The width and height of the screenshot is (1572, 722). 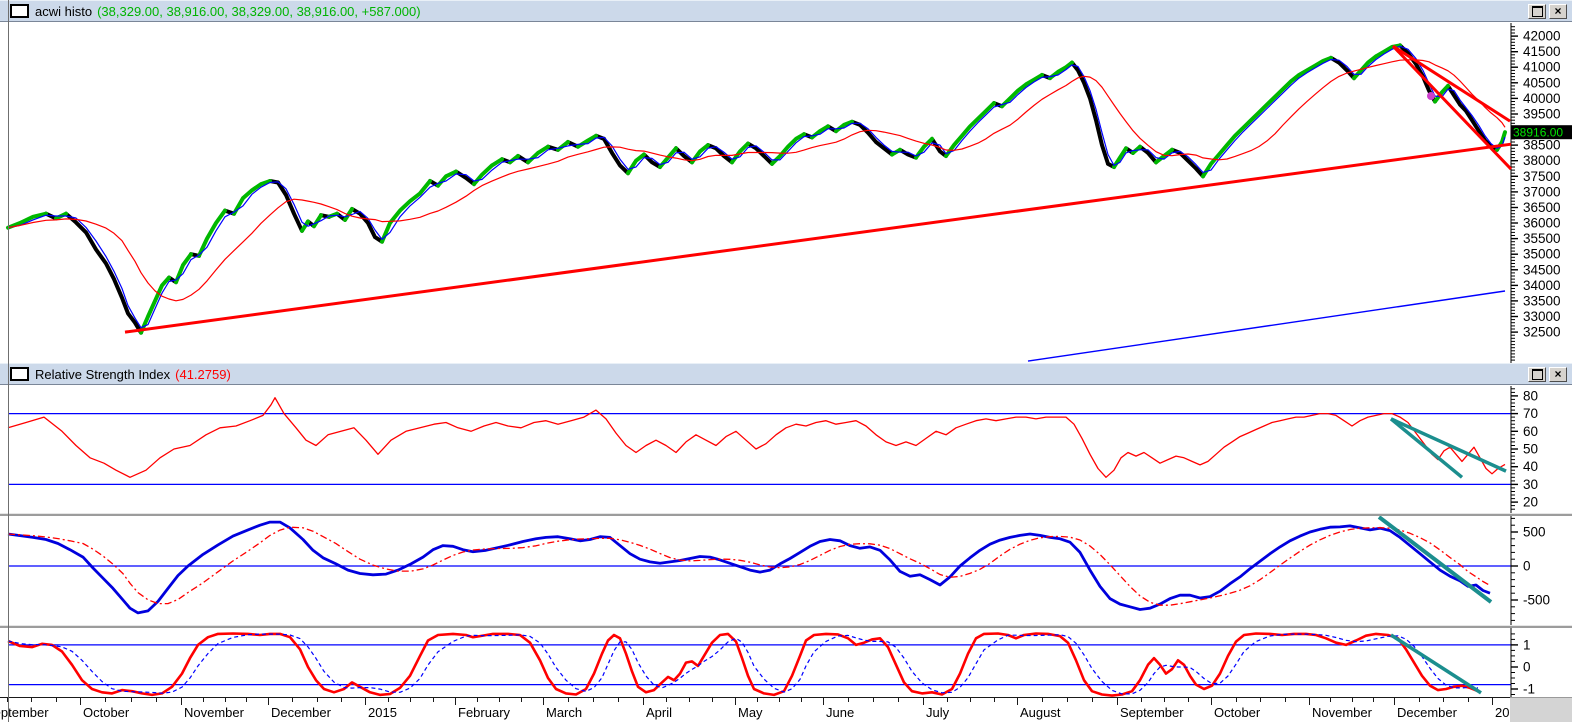 What do you see at coordinates (1530, 466) in the screenshot?
I see `rsi-tick-label: 40` at bounding box center [1530, 466].